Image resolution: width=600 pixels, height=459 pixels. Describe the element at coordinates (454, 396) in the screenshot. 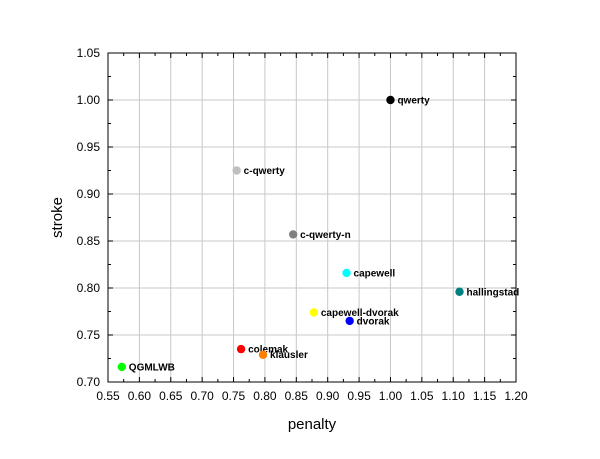

I see `x-tick-label: 1.10` at that location.